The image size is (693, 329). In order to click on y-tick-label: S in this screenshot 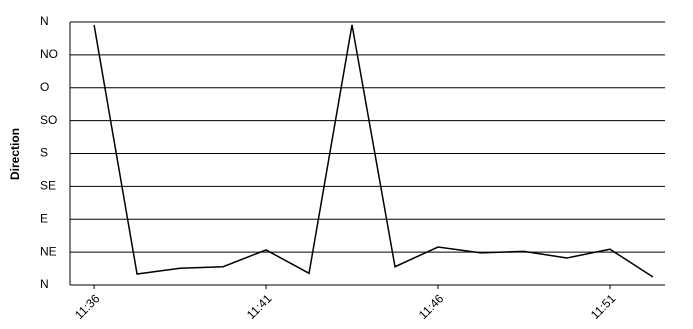, I will do `click(44, 153)`.